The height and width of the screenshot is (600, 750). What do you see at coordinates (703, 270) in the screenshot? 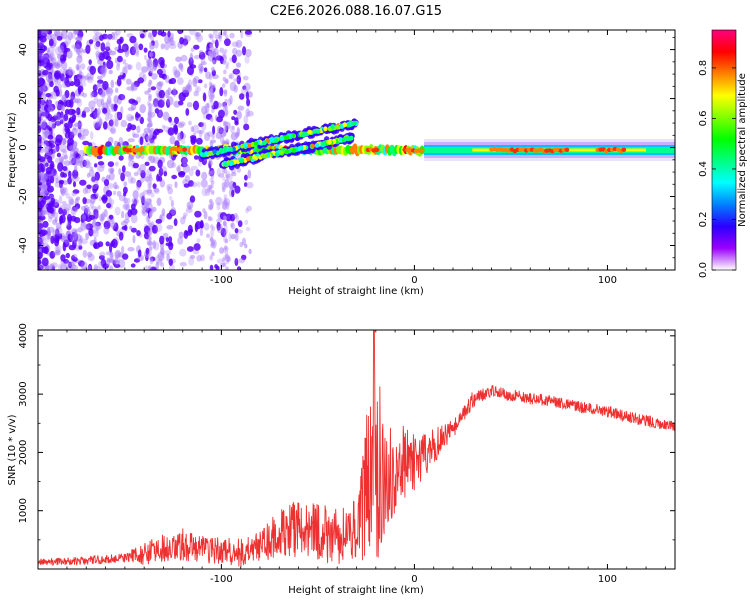
I see `colorbar-tick-label: 0.0` at bounding box center [703, 270].